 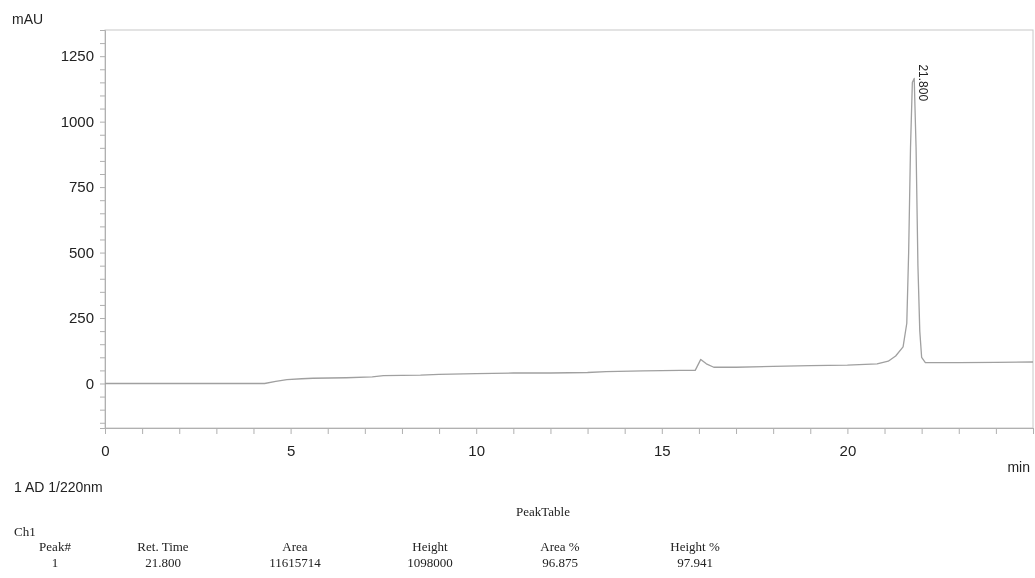 I want to click on text: 97.941, so click(x=695, y=562).